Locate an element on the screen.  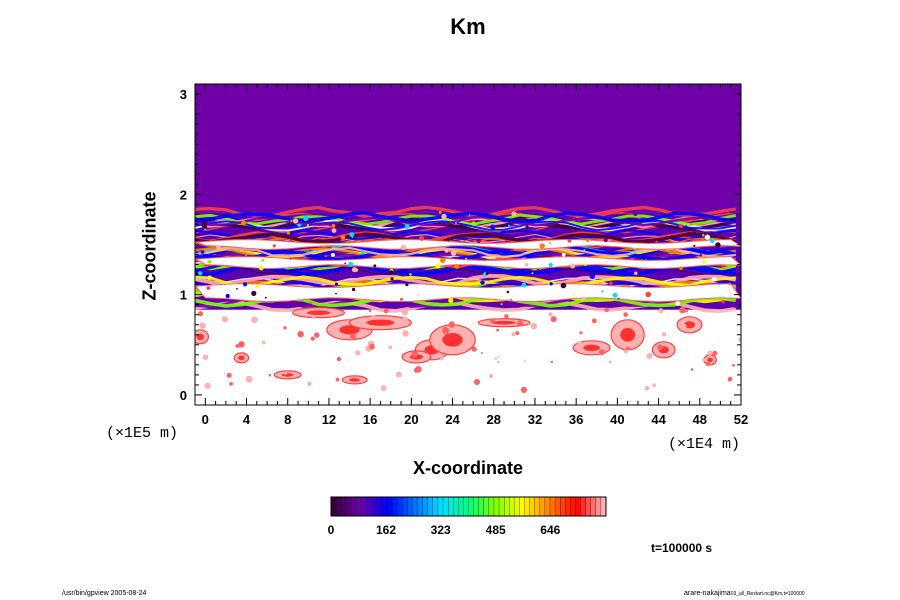
colorbar-frame is located at coordinates (468, 506).